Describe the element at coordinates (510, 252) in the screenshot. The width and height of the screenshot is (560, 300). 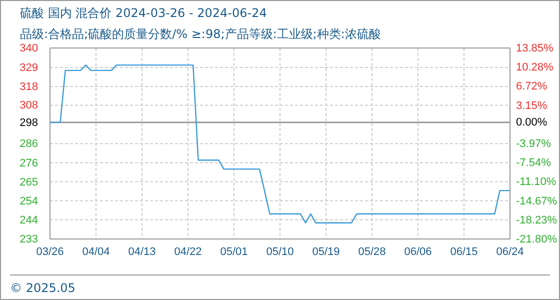
I see `x-tick-label: 06/24` at that location.